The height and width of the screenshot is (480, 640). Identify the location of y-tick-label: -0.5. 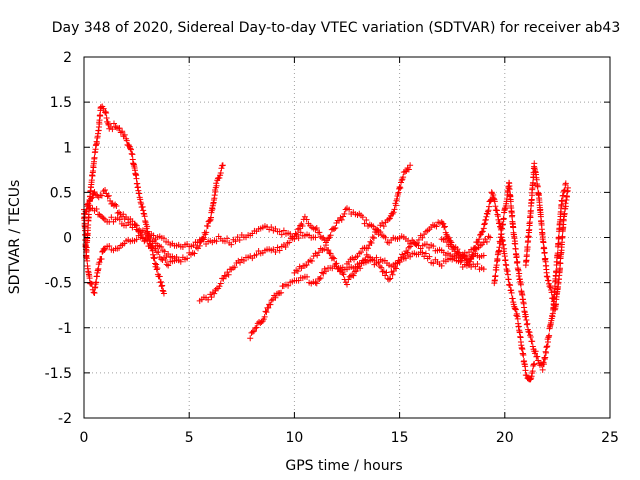
(58, 284).